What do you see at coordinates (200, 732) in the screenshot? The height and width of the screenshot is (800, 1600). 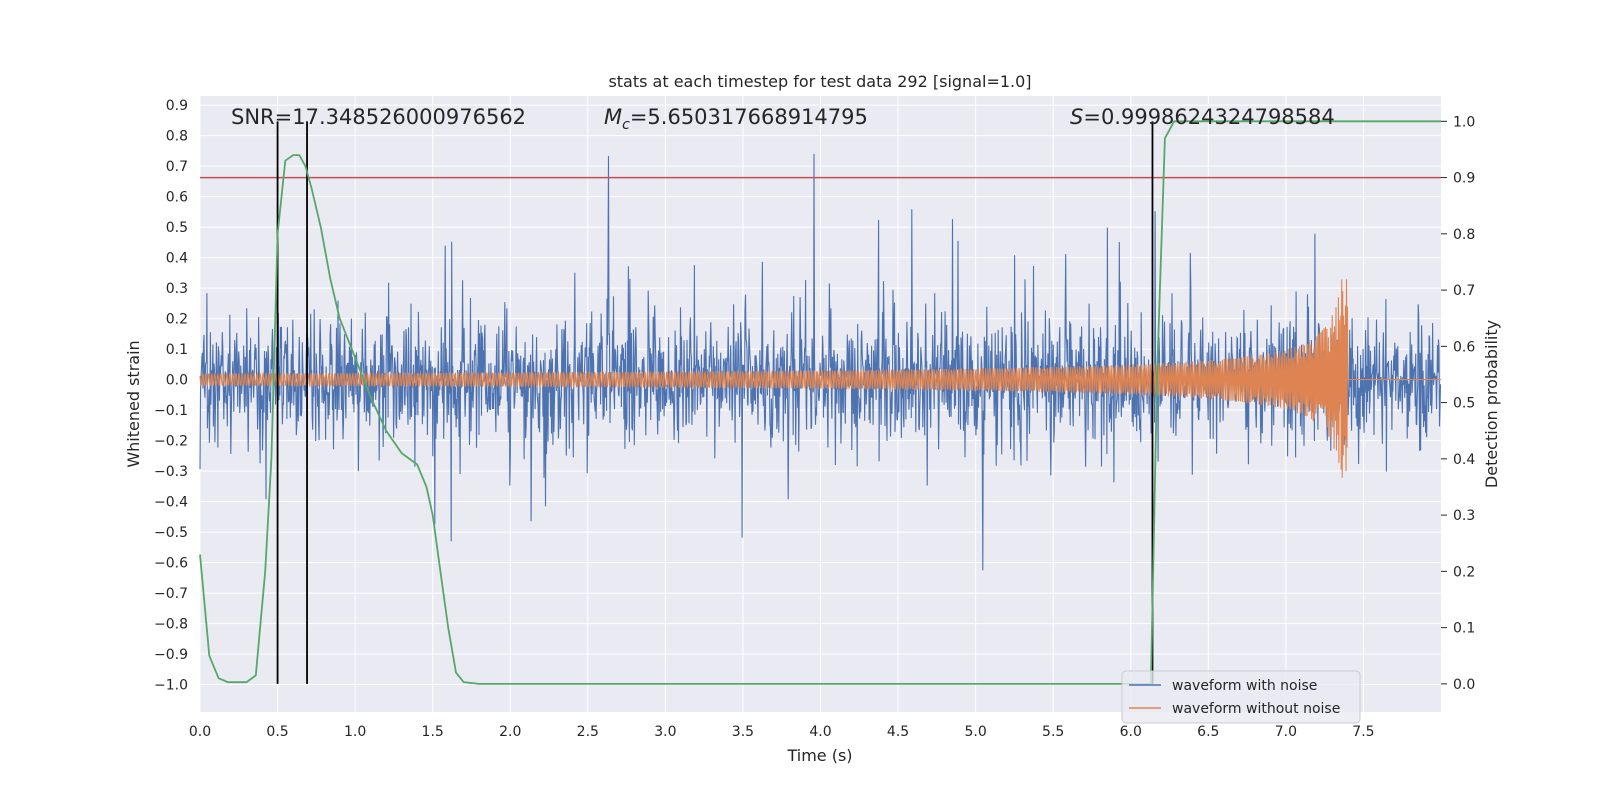 I see `x-tick-label: 0.0` at bounding box center [200, 732].